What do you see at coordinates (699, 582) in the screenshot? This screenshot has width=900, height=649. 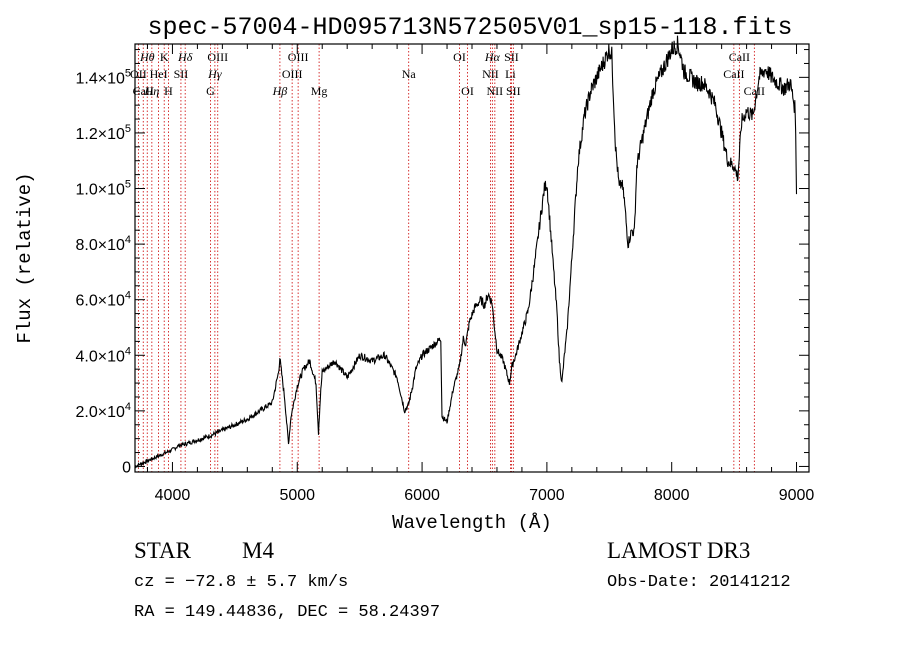 I see `obs-date: Obs-Date: 20141212` at bounding box center [699, 582].